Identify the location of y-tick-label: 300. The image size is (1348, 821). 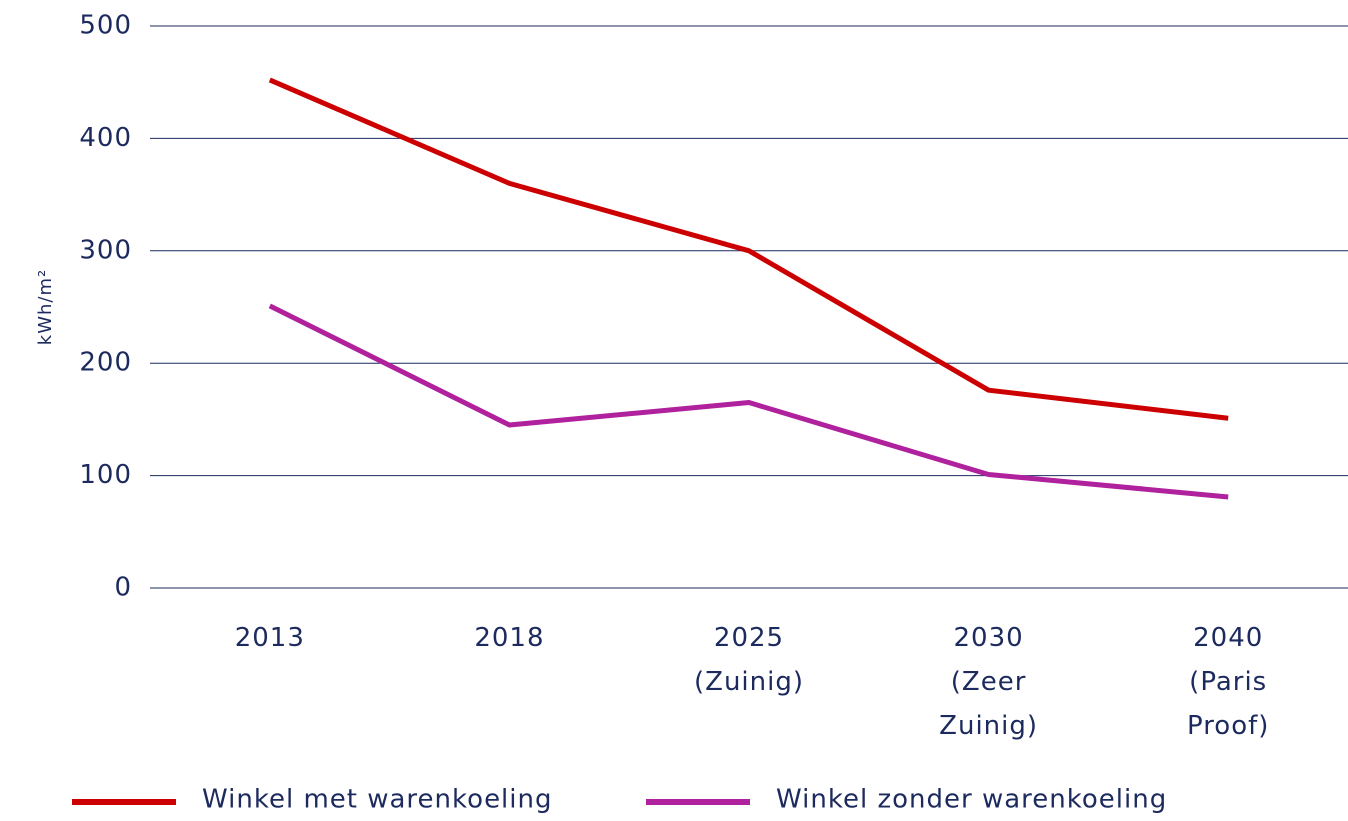
(105, 250).